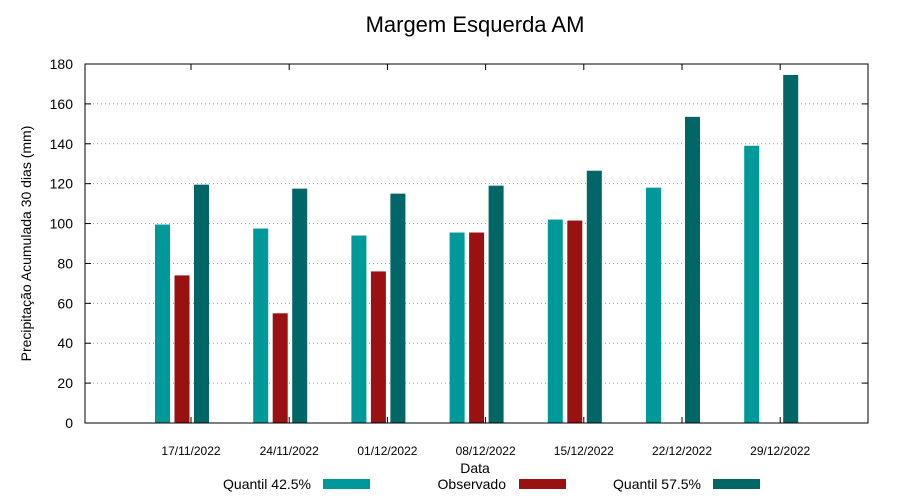 The image size is (900, 500). I want to click on x-tick-label: 15/12/2022, so click(584, 451).